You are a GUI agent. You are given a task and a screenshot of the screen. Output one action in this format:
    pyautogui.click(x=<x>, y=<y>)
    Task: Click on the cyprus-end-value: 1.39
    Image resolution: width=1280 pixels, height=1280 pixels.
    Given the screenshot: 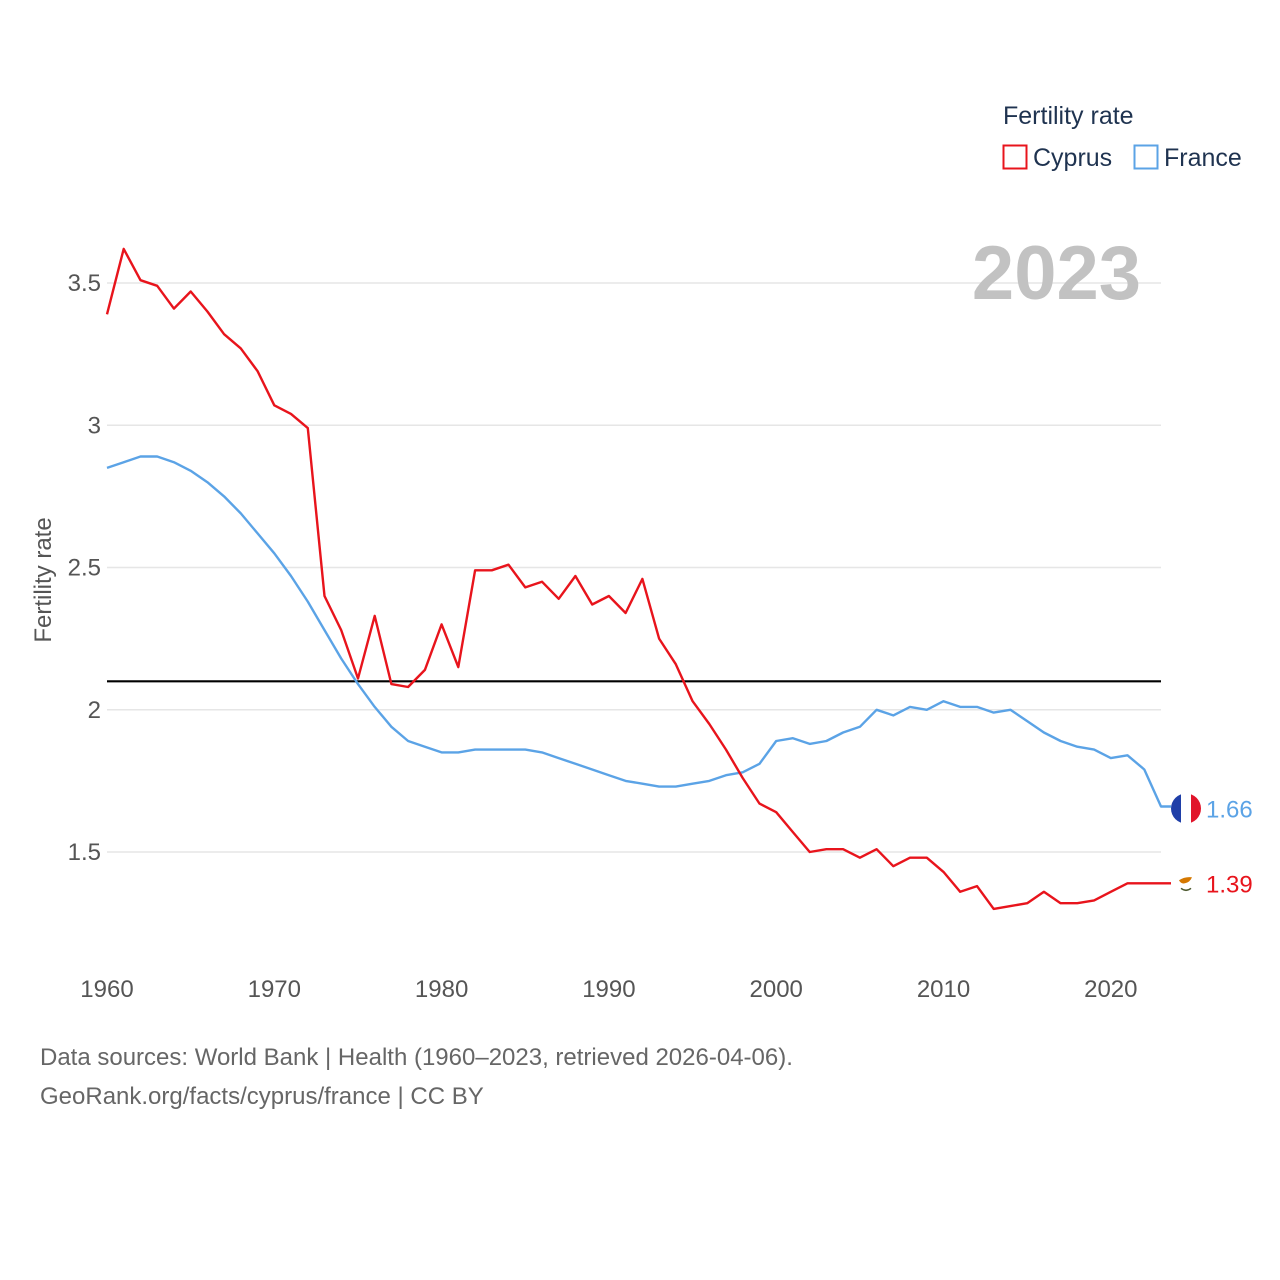 What is the action you would take?
    pyautogui.click(x=1229, y=884)
    